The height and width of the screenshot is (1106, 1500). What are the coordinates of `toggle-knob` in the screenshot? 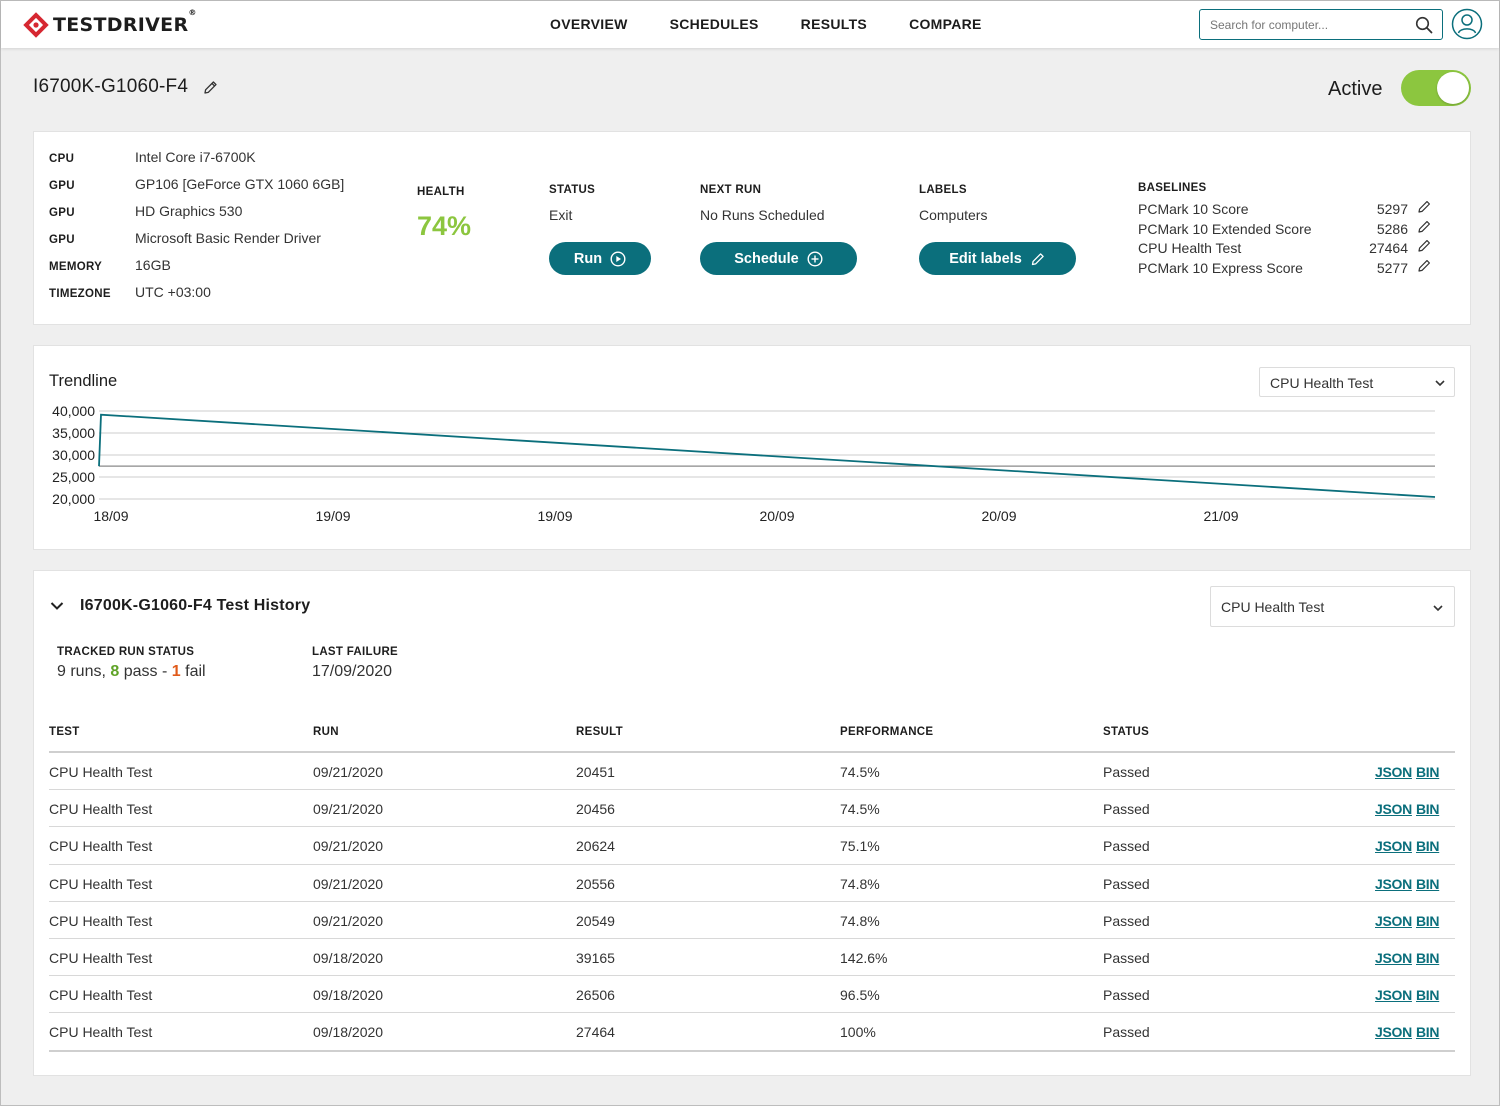 It's located at (1453, 88).